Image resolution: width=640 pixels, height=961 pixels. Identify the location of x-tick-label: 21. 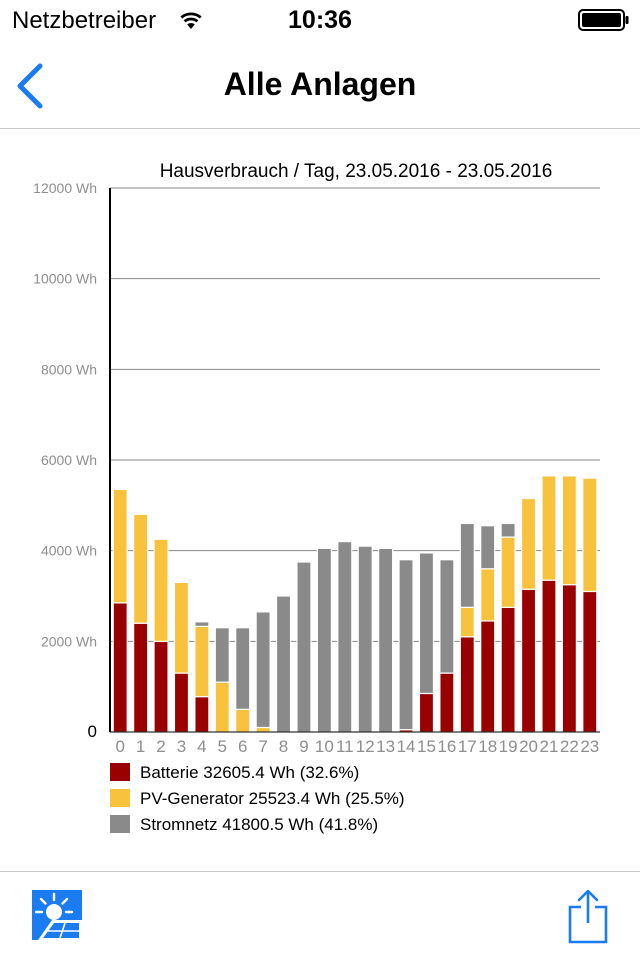
(548, 746).